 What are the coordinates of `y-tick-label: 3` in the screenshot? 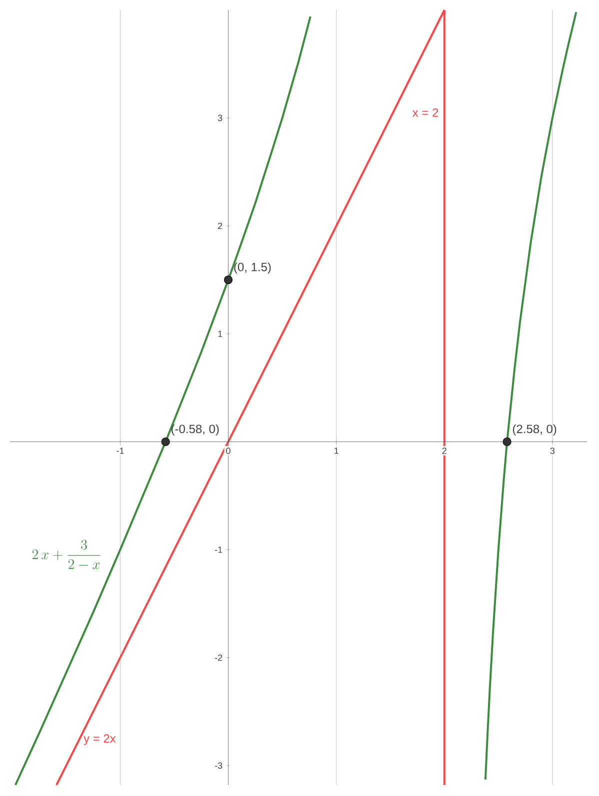 It's located at (220, 118).